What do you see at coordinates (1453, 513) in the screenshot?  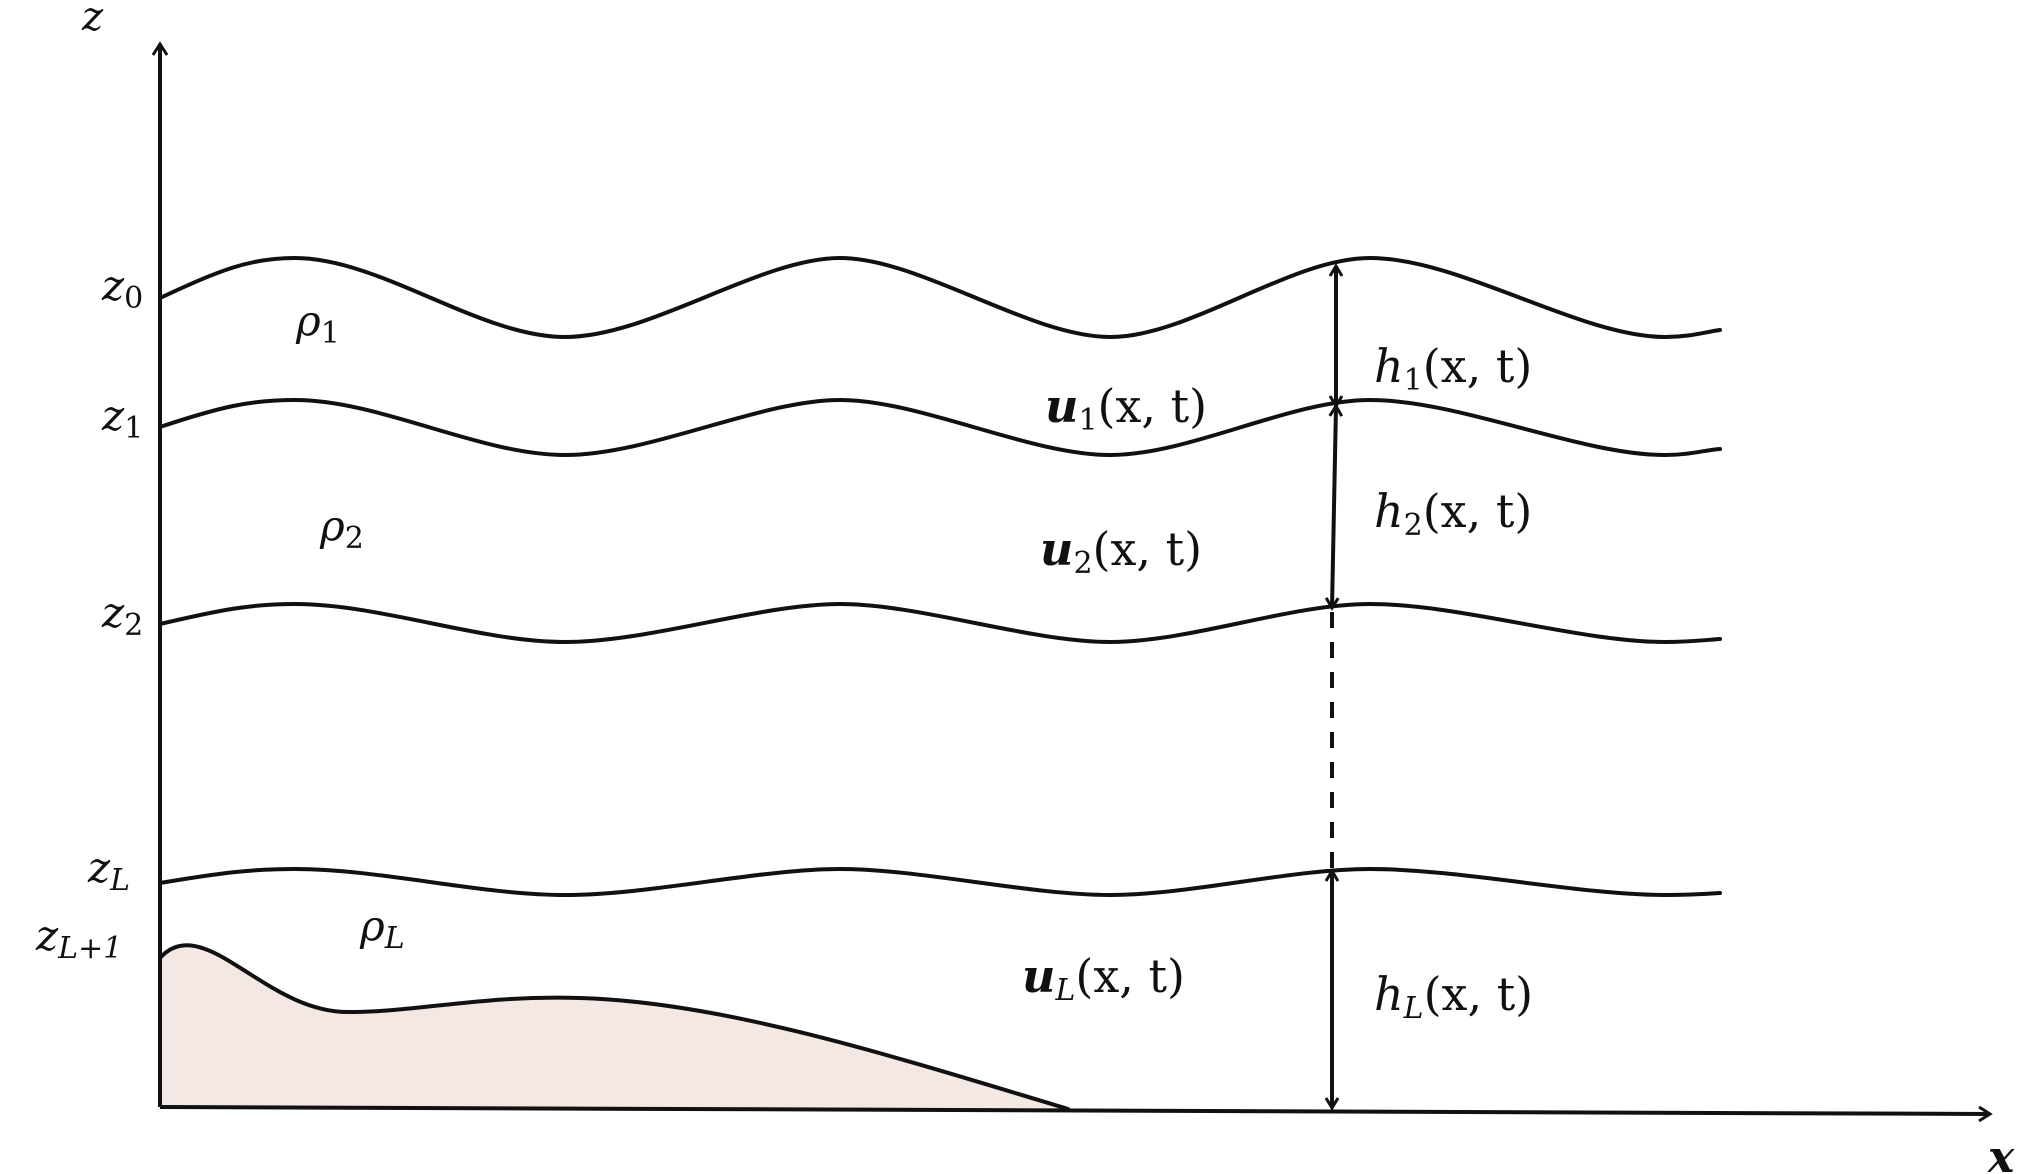 I see `thickness-h2: h2(x, t)` at bounding box center [1453, 513].